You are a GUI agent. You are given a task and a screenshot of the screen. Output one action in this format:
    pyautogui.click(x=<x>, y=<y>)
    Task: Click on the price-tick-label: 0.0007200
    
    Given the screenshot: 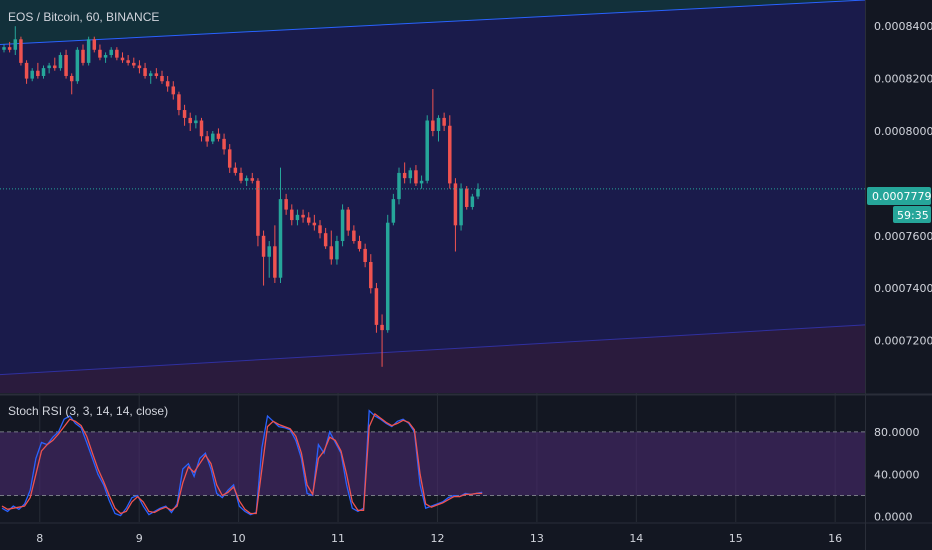 What is the action you would take?
    pyautogui.click(x=903, y=341)
    